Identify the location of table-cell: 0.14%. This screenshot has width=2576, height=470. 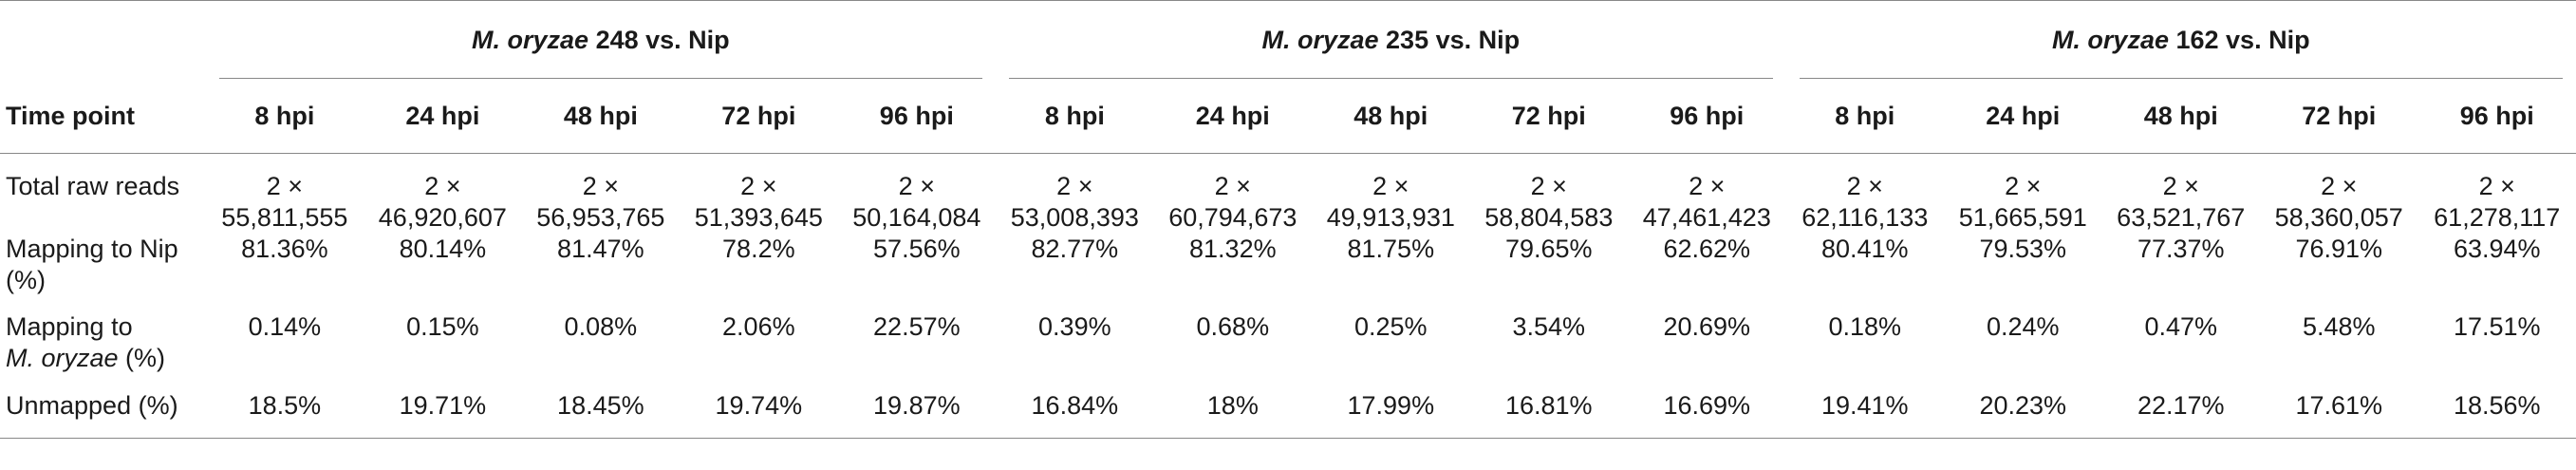
(285, 326).